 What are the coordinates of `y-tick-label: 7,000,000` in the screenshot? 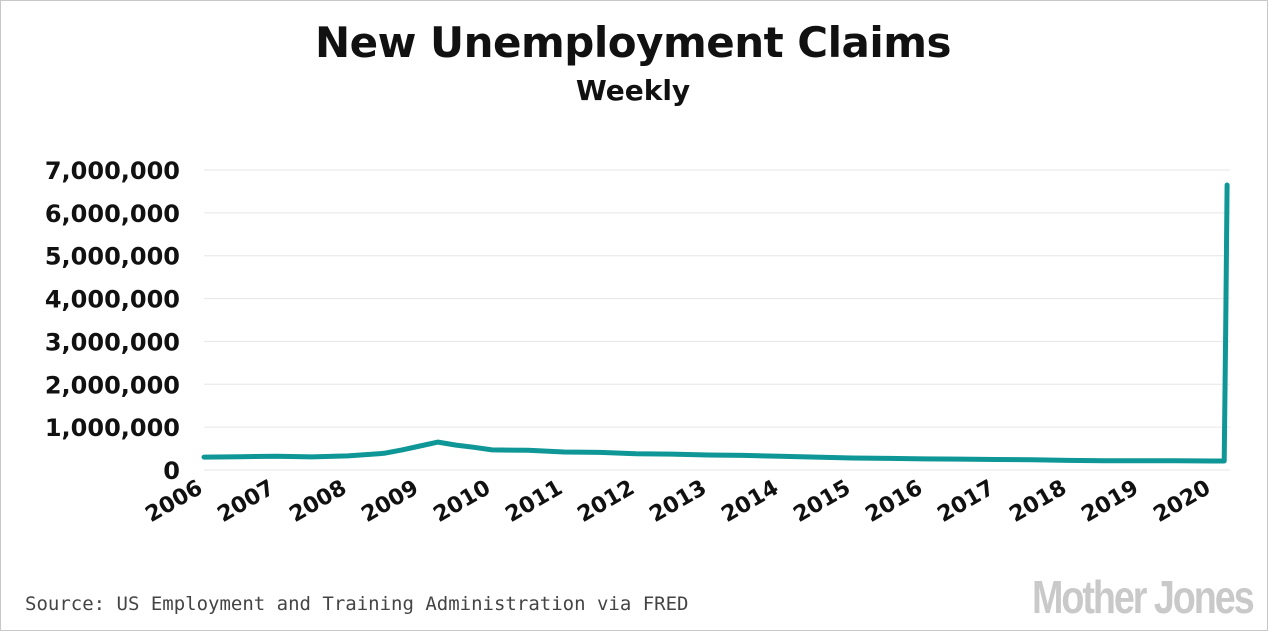 It's located at (112, 171).